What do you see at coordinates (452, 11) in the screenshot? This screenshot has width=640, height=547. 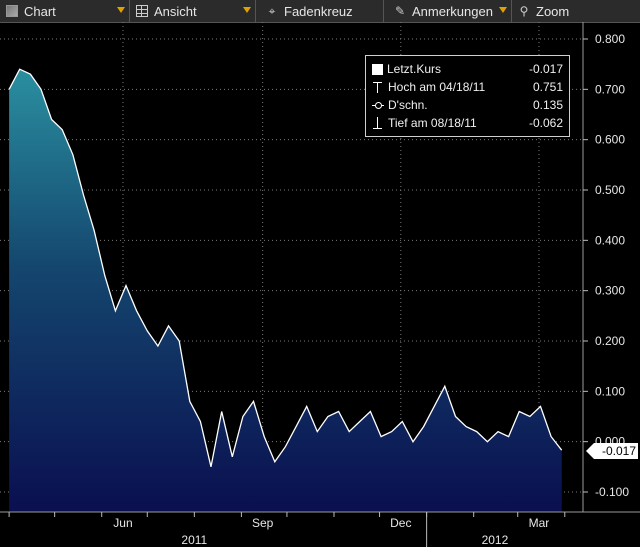 I see `annotations-menu-label: Anmerkungen` at bounding box center [452, 11].